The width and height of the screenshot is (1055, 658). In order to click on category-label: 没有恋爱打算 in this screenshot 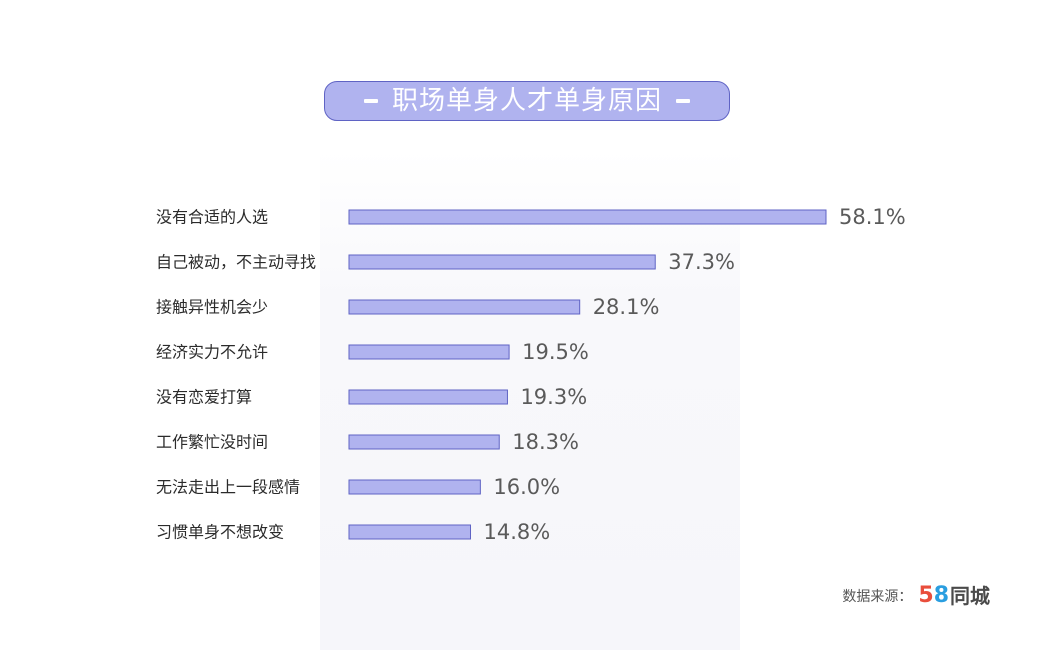, I will do `click(204, 397)`.